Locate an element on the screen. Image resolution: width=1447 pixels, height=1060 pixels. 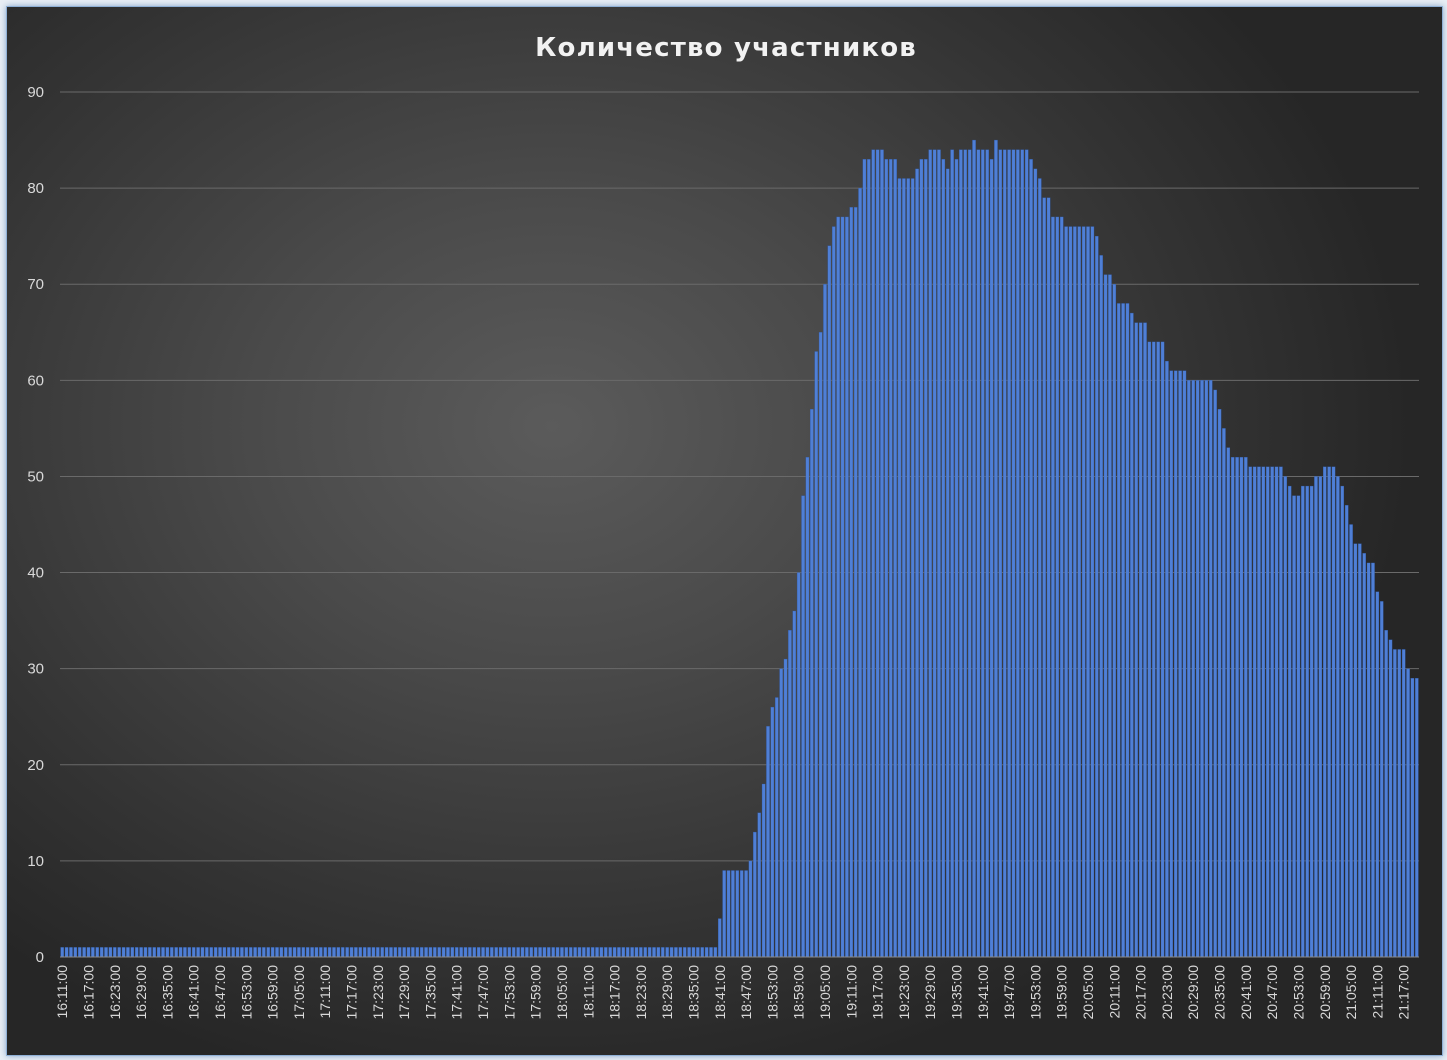
x-tick-label: 19:47:00 is located at coordinates (1009, 992).